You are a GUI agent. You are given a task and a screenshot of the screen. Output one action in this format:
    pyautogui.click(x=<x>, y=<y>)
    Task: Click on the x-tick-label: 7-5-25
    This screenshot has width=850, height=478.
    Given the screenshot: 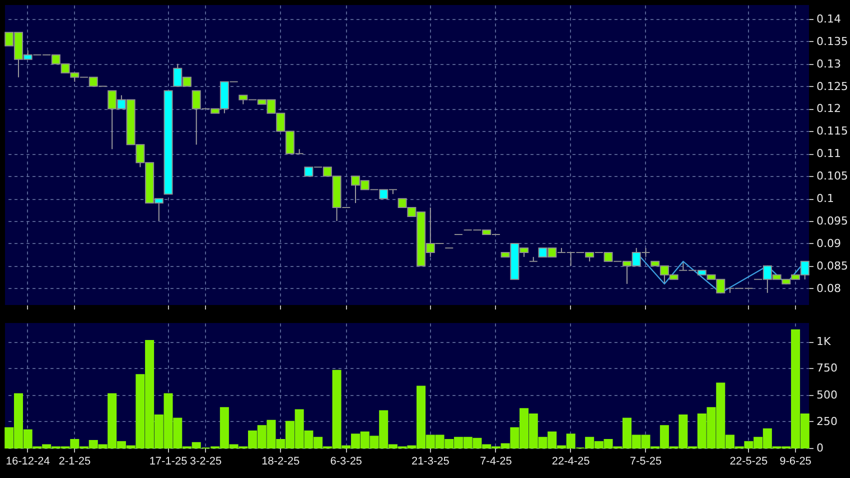 What is the action you would take?
    pyautogui.click(x=646, y=462)
    